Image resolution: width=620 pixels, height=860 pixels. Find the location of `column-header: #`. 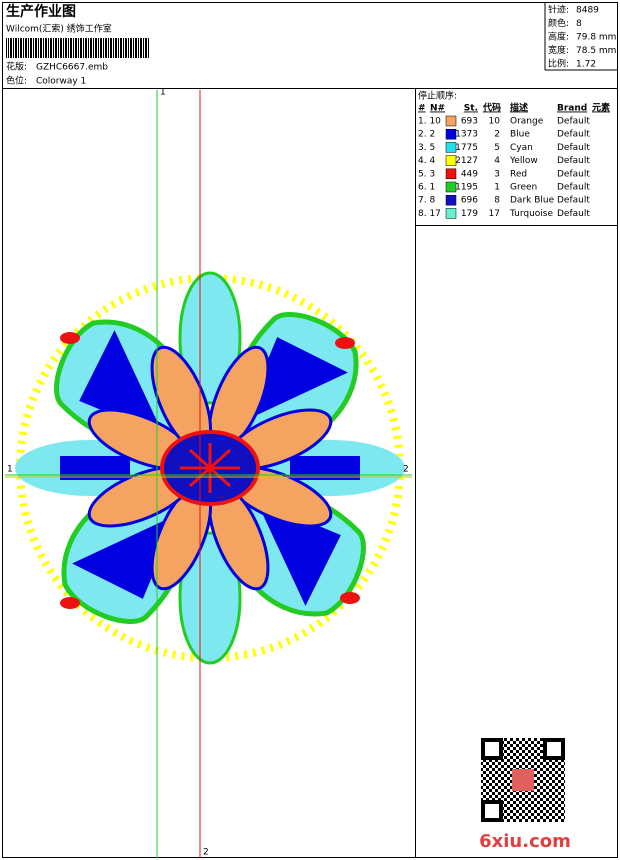

column-header: # is located at coordinates (422, 109).